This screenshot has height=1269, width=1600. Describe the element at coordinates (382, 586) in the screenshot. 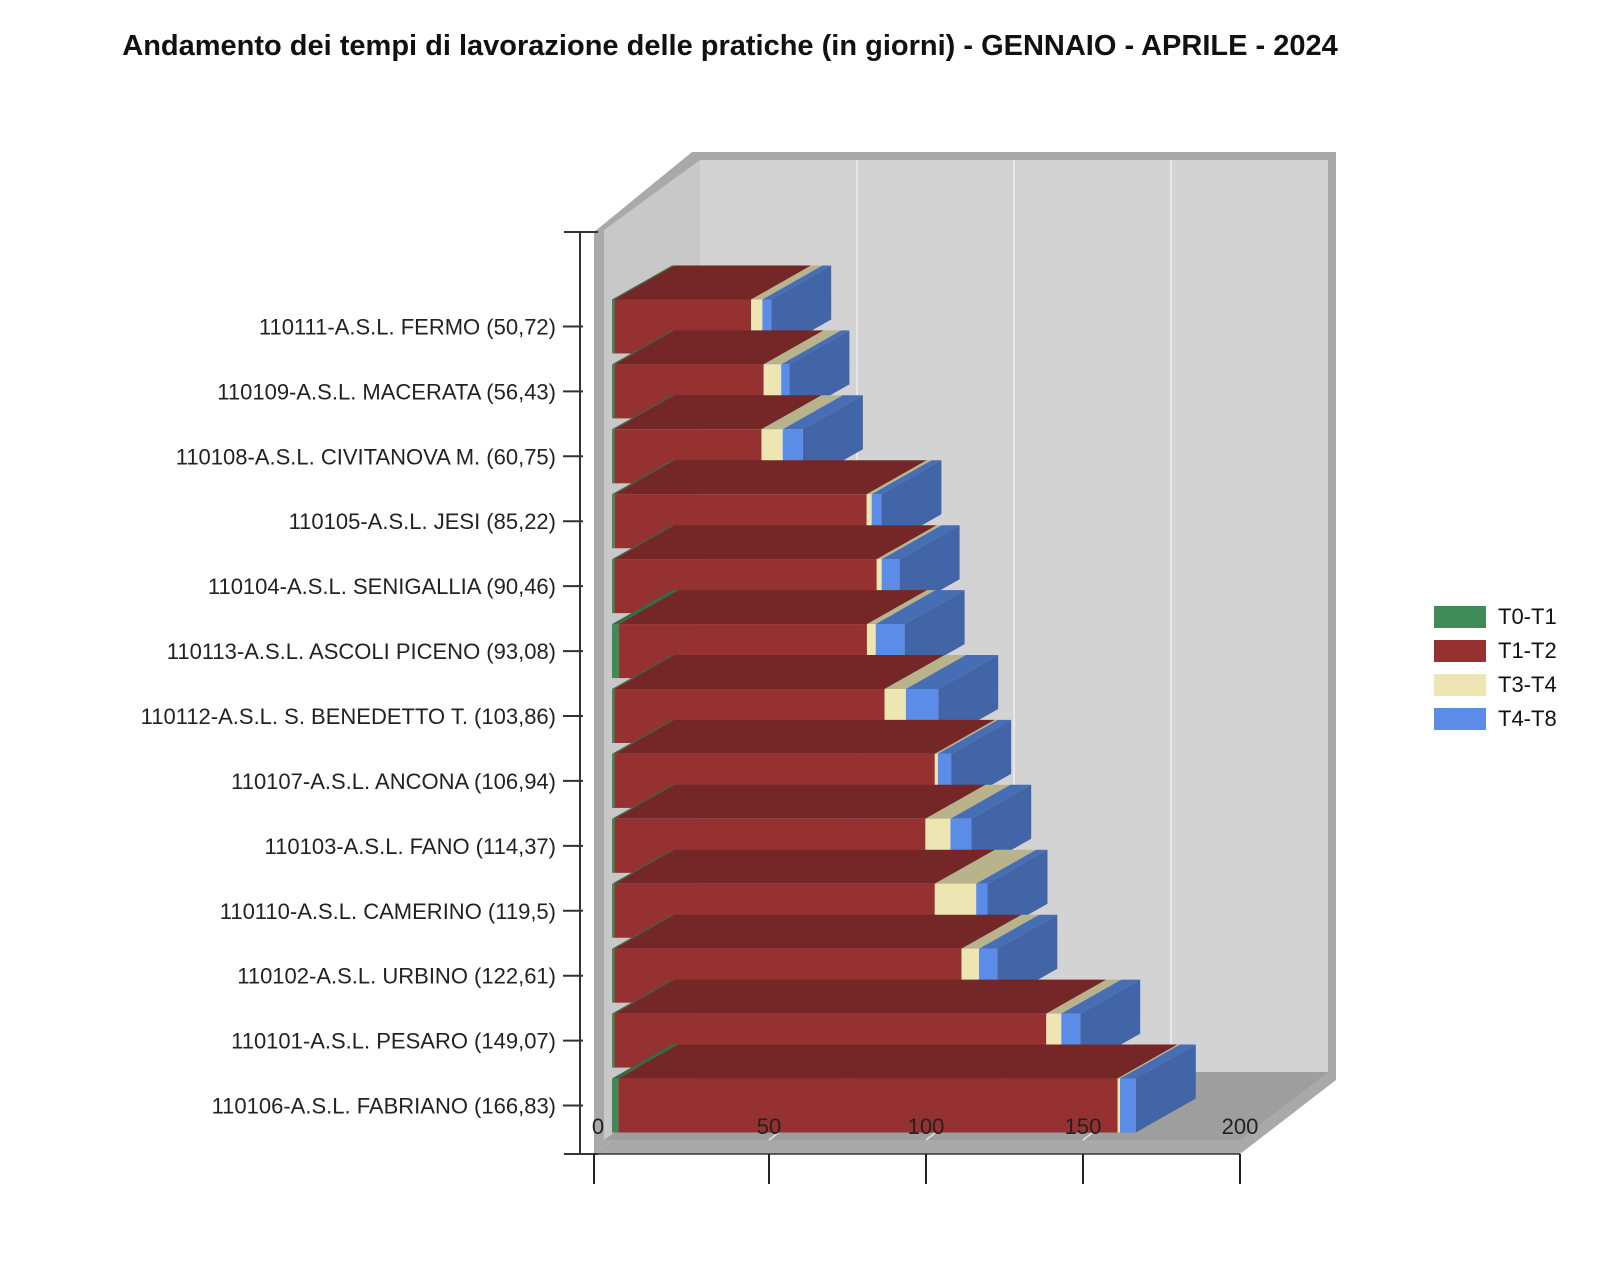

I see `y-tick-label: 110104-A.S.L. SENIGALLIA (90,46)` at that location.